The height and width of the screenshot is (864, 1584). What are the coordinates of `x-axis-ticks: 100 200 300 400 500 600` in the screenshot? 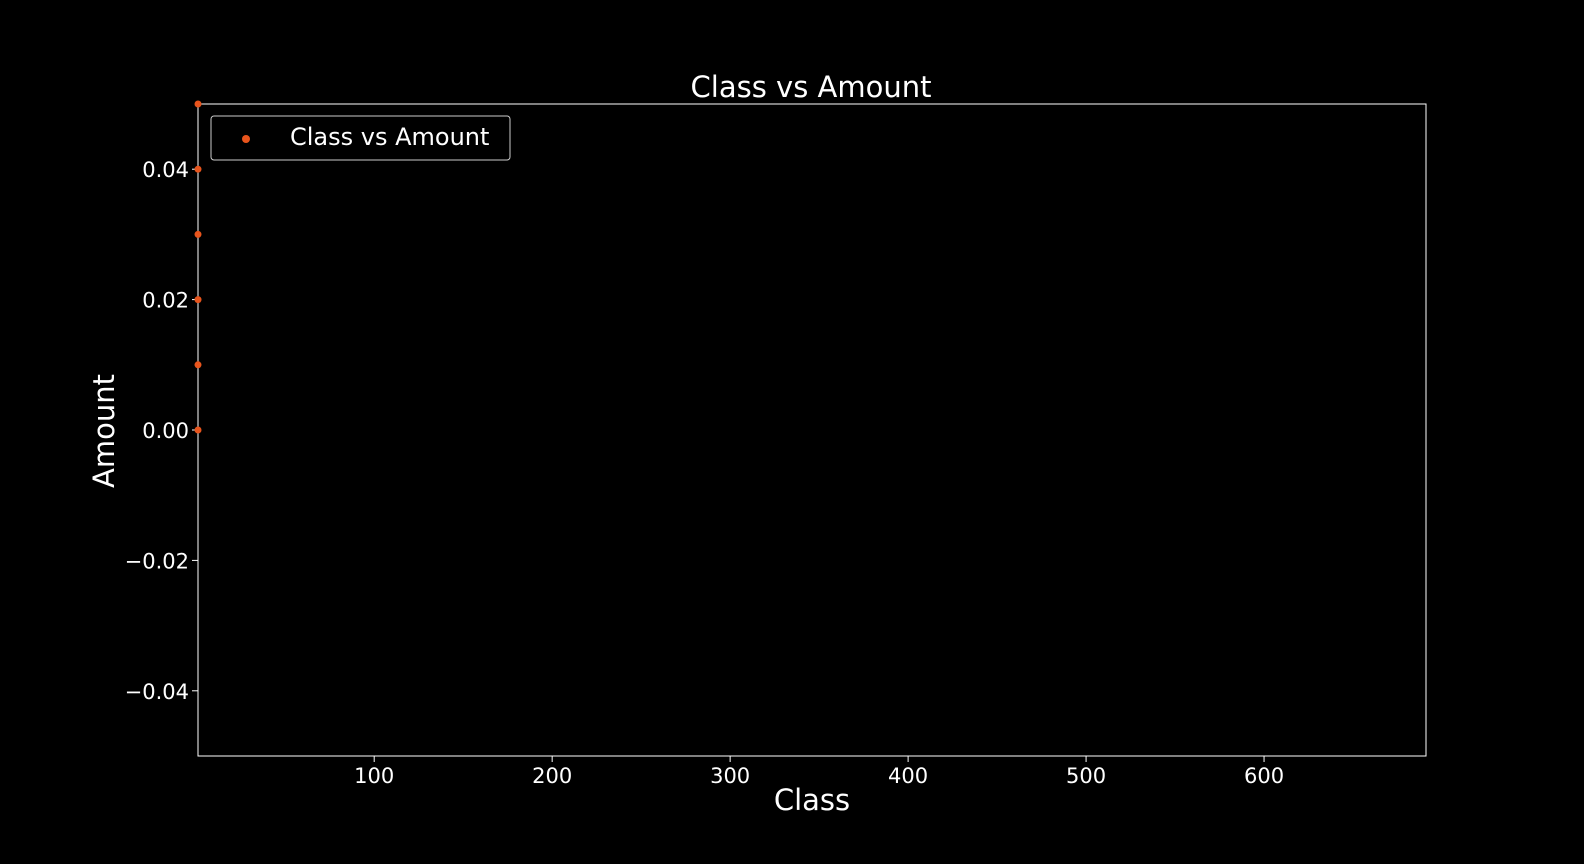 It's located at (819, 772).